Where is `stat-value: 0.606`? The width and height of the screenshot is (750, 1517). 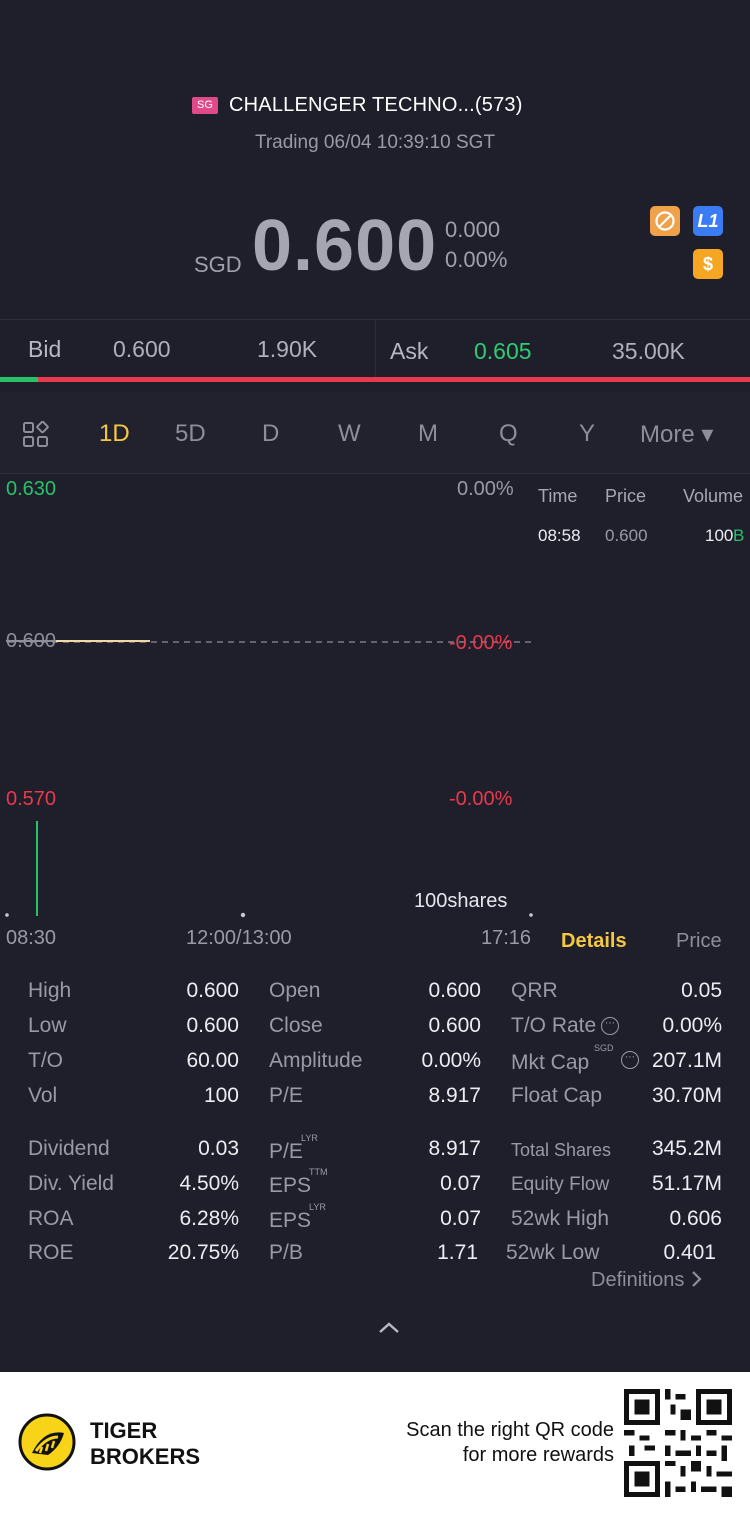
stat-value: 0.606 is located at coordinates (695, 1218).